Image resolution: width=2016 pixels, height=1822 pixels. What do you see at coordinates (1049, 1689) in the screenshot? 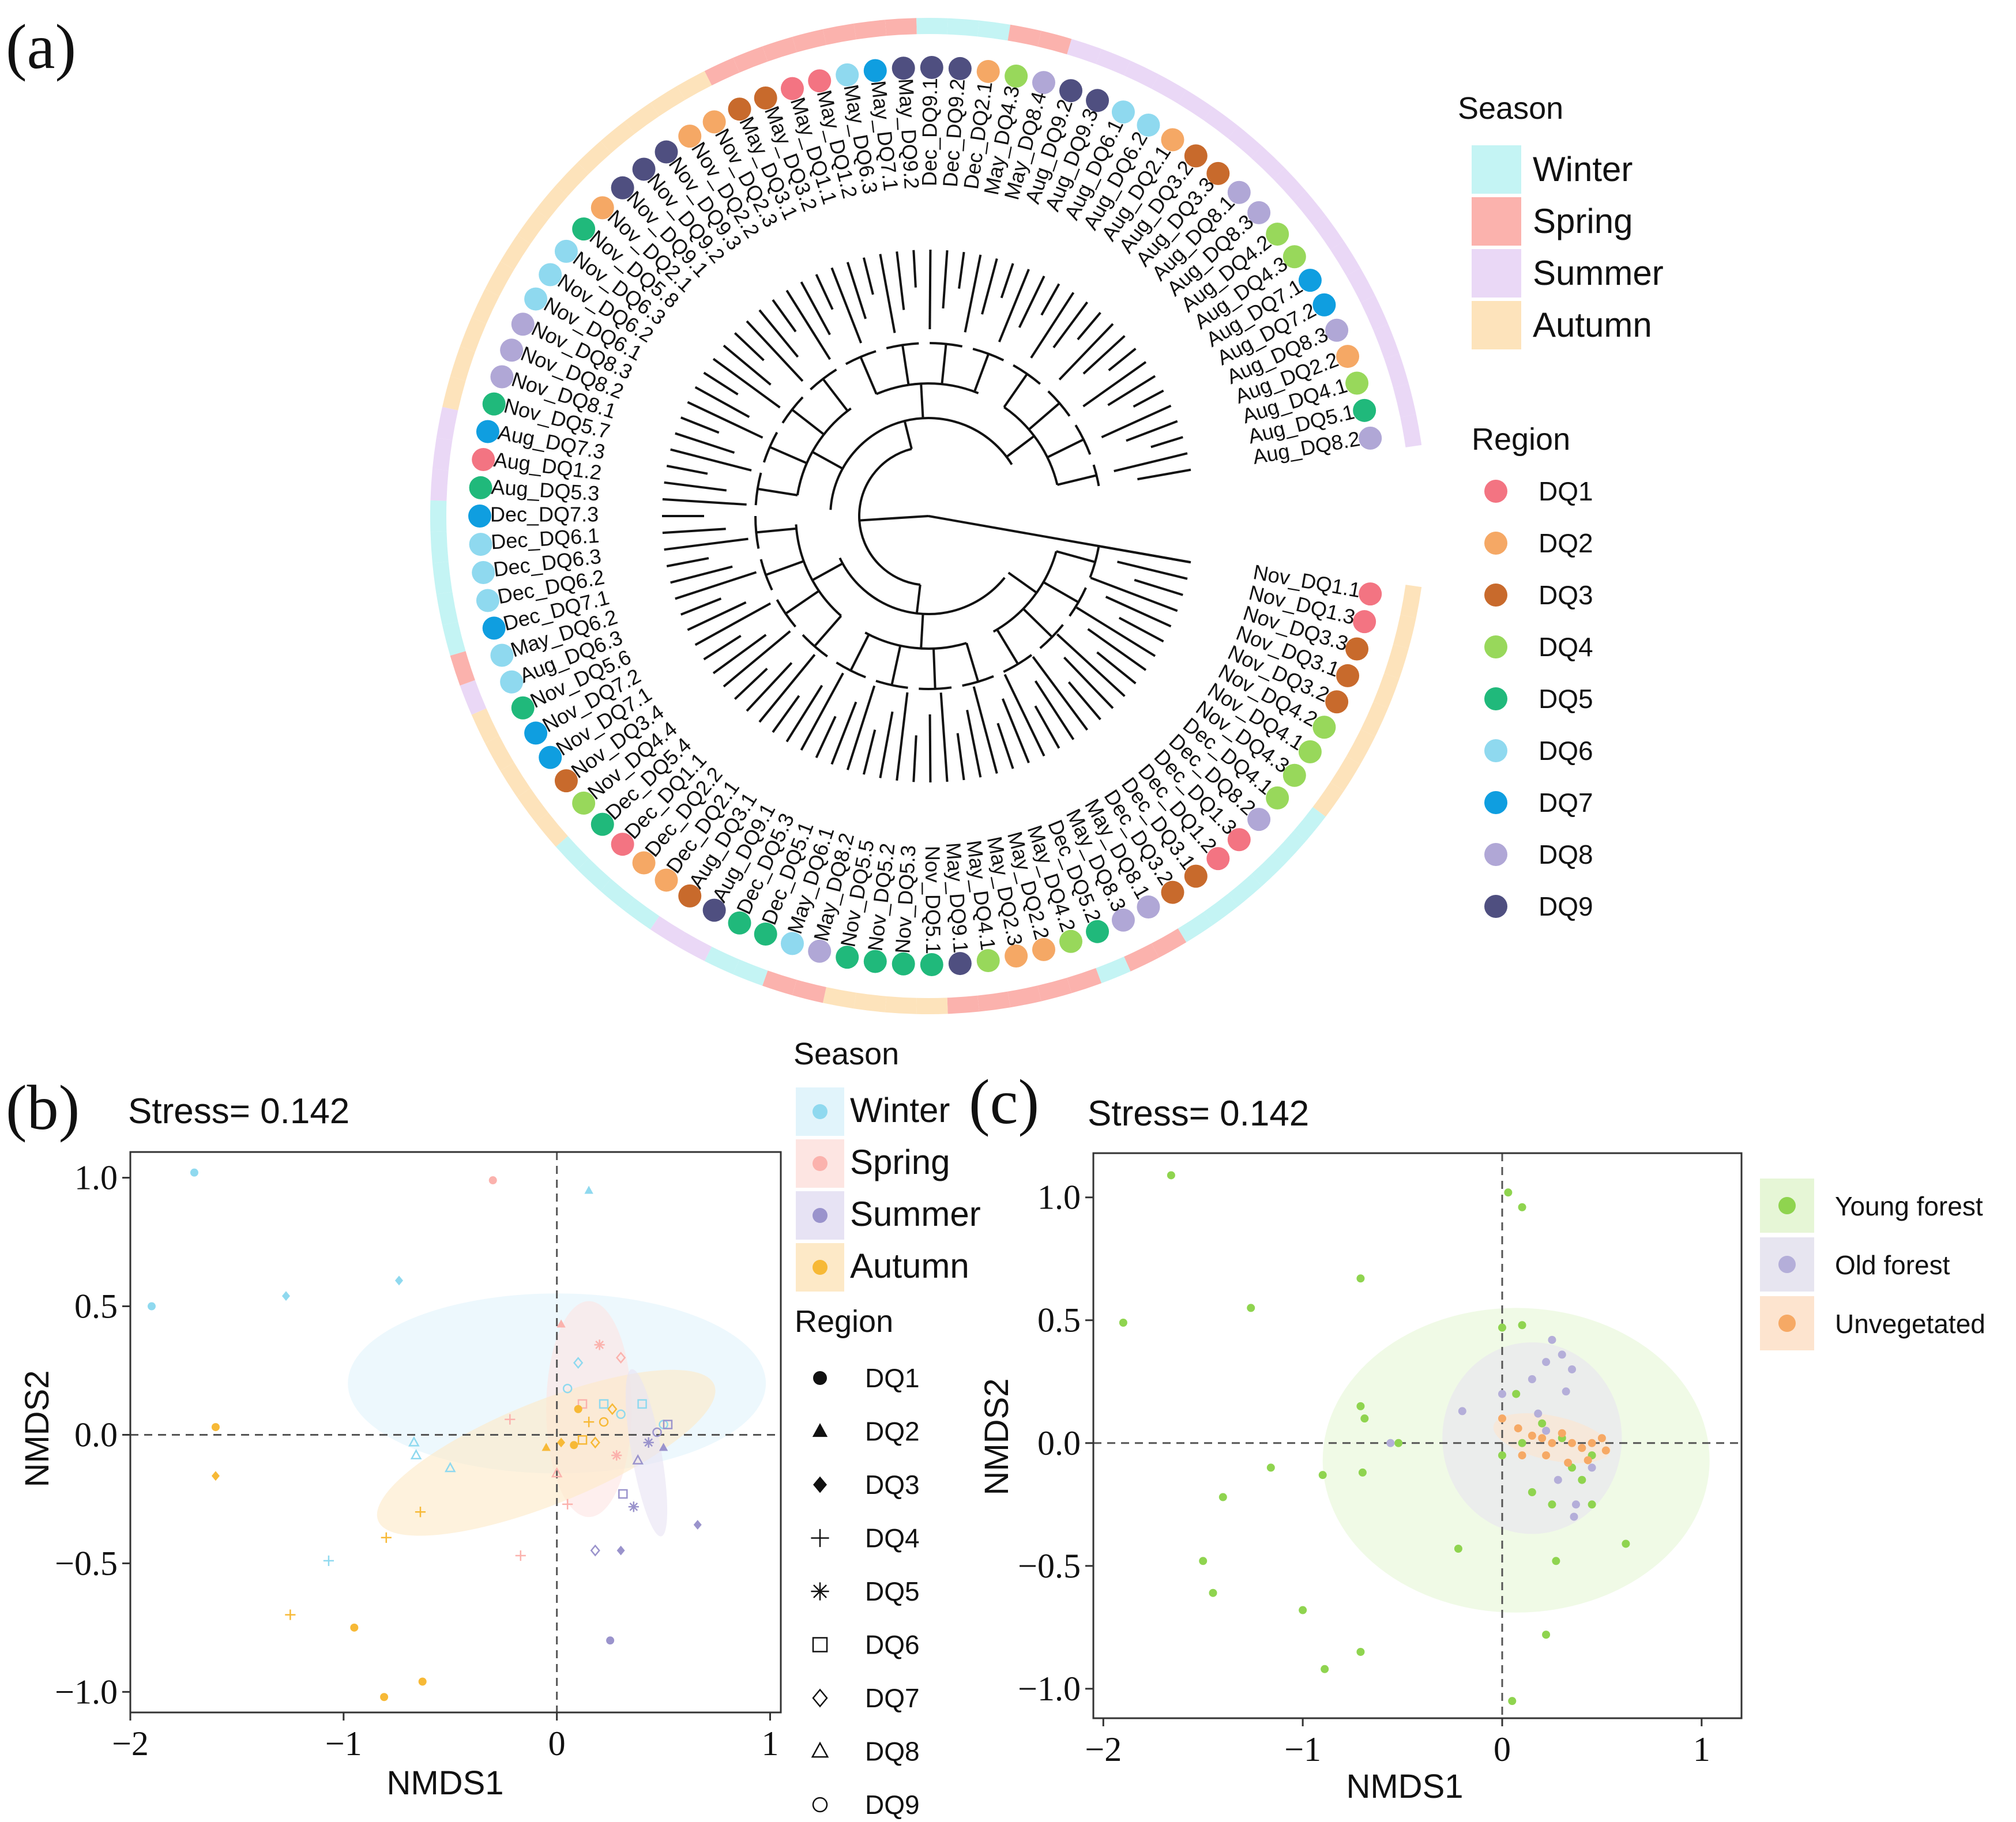
I see `y-tick-label: −1.0` at bounding box center [1049, 1689].